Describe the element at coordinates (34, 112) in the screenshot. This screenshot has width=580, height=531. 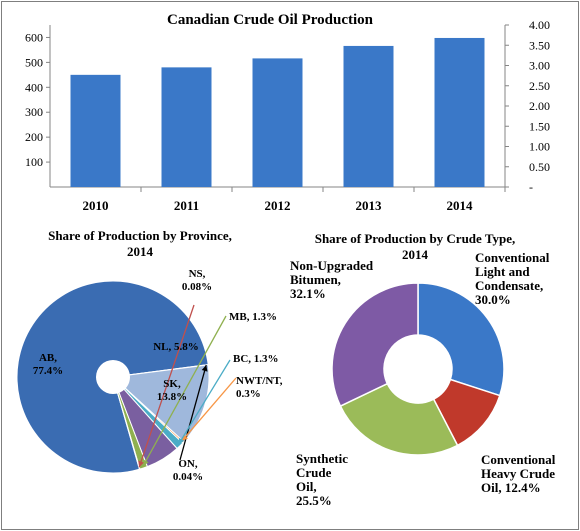
I see `bar-y-tick-label: 300` at that location.